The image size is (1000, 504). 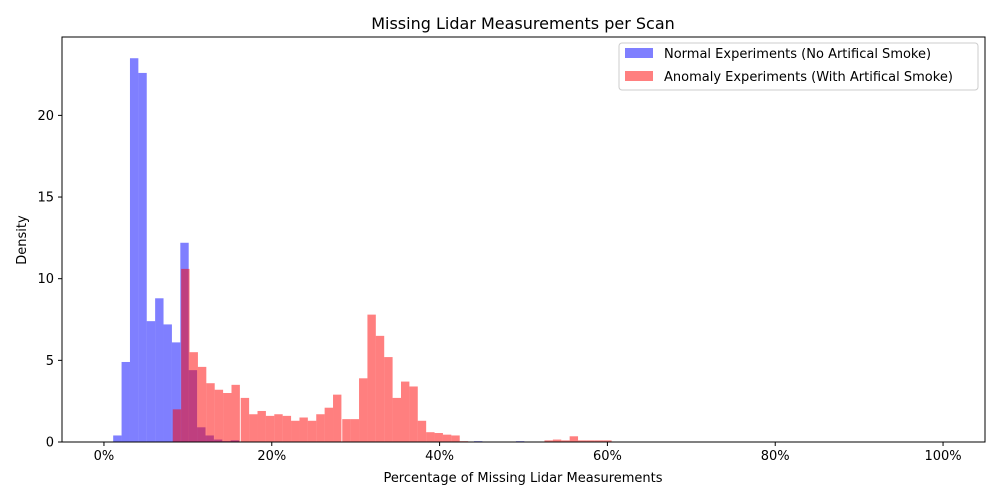 What do you see at coordinates (942, 456) in the screenshot?
I see `x-tick-label: 100%` at bounding box center [942, 456].